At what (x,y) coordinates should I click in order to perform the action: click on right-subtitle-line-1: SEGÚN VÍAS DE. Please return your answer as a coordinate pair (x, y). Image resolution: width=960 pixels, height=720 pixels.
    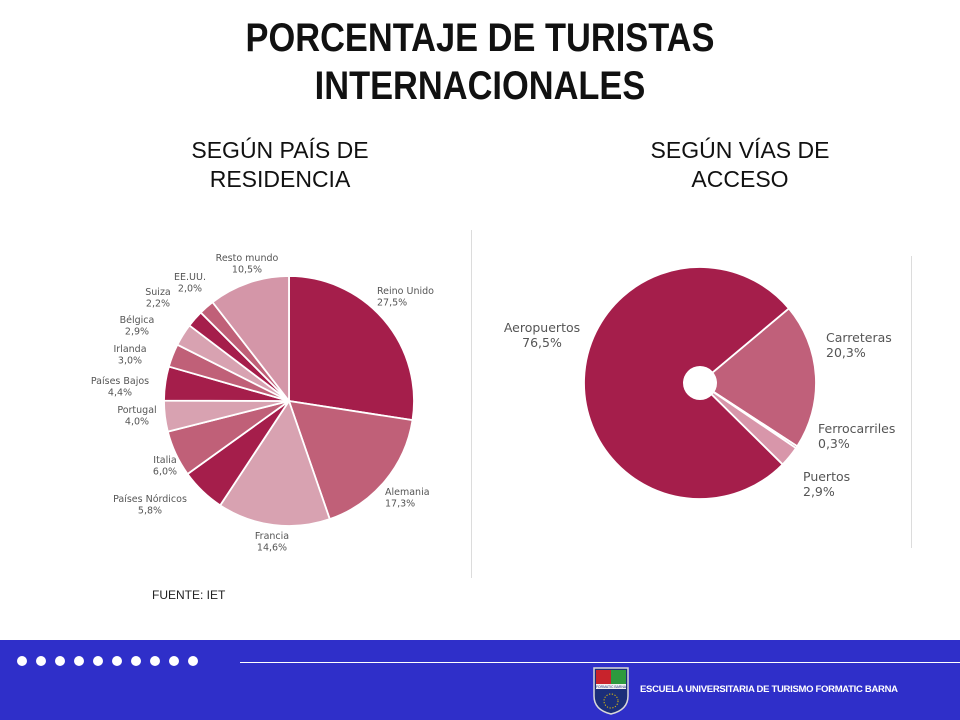
    Looking at the image, I should click on (740, 150).